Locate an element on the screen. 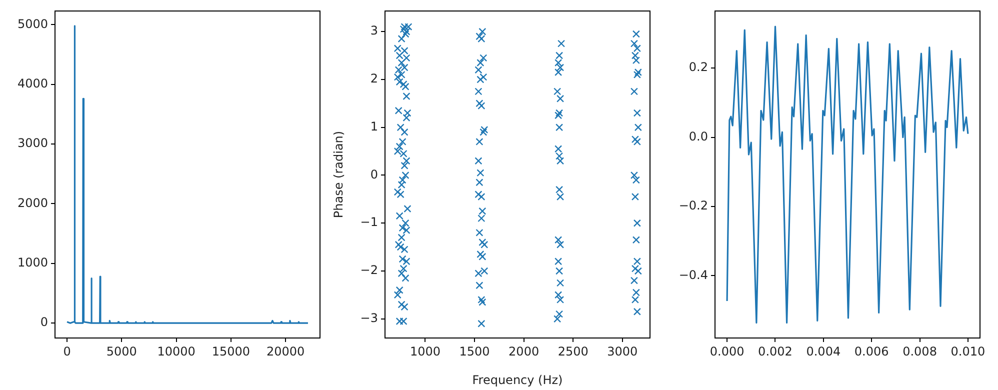  y-tick-label: 1000 is located at coordinates (32, 263).